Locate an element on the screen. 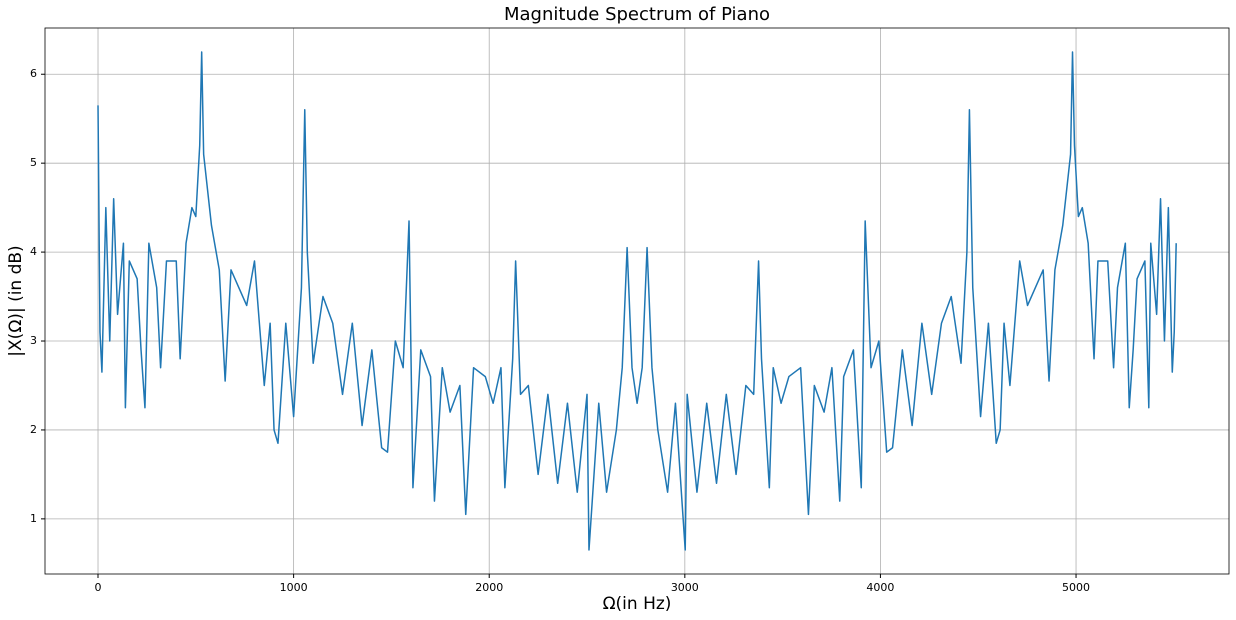  x-axis-label: Ω(in Hz) is located at coordinates (637, 604).